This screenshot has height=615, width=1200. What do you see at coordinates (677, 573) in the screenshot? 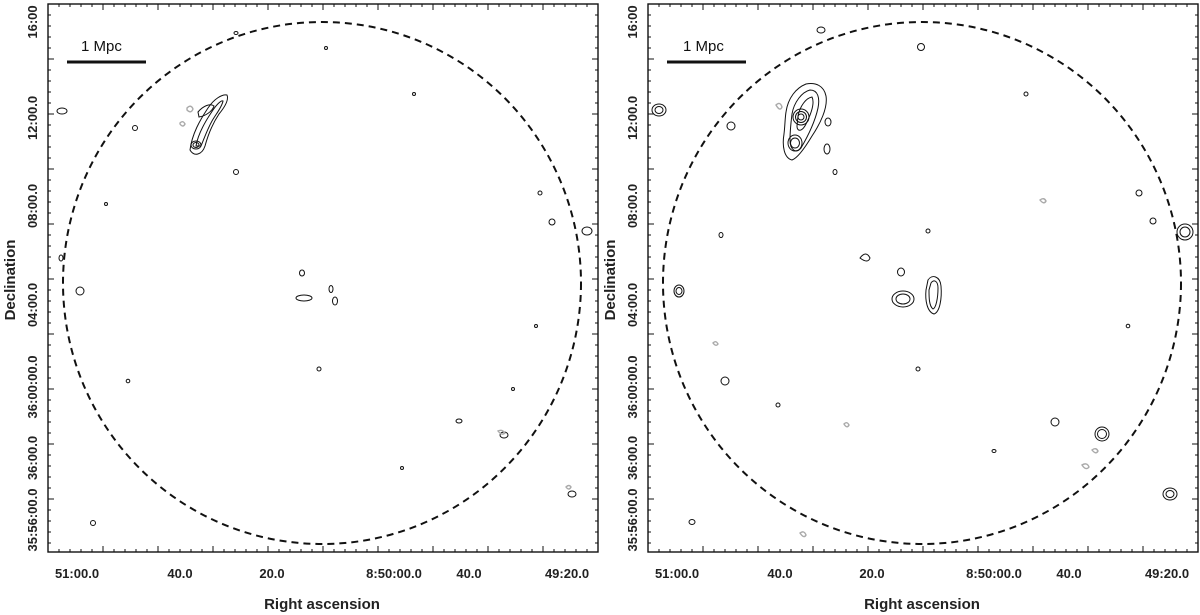
I see `right-x-tick-label: 51:00.0` at bounding box center [677, 573].